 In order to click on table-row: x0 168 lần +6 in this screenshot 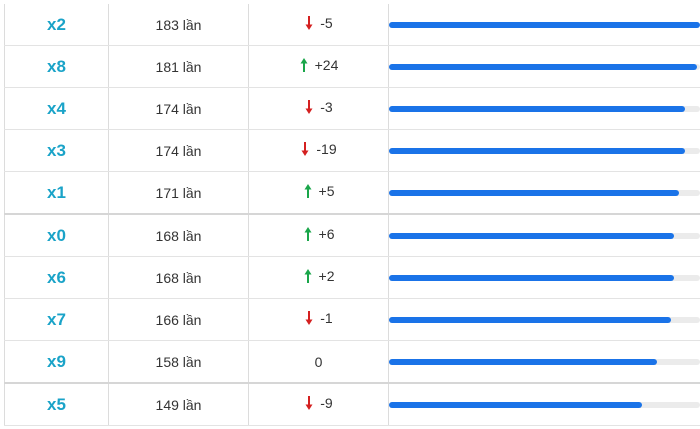, I will do `click(352, 235)`.